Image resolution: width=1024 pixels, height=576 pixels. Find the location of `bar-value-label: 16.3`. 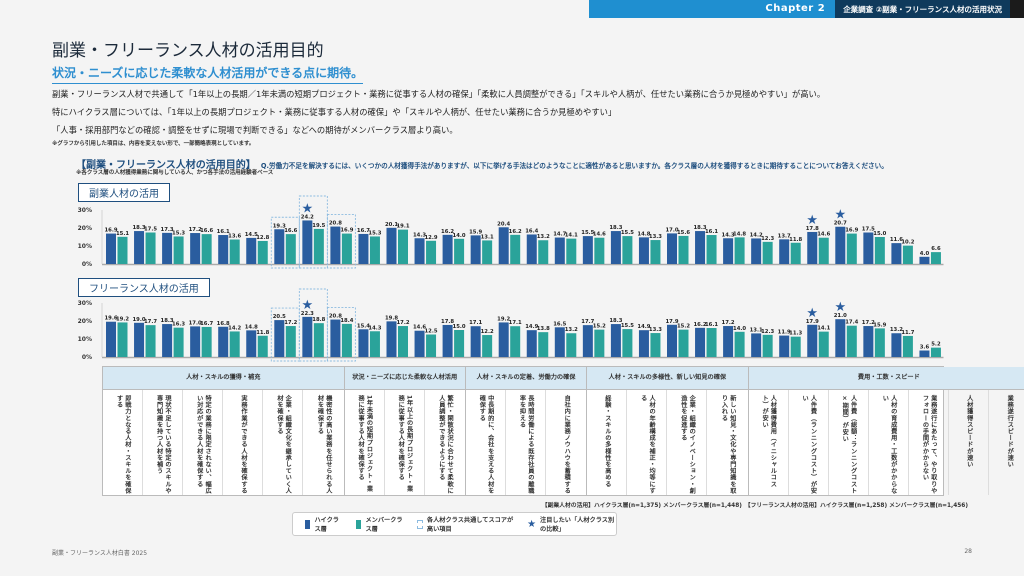

bar-value-label: 16.3 is located at coordinates (178, 325).